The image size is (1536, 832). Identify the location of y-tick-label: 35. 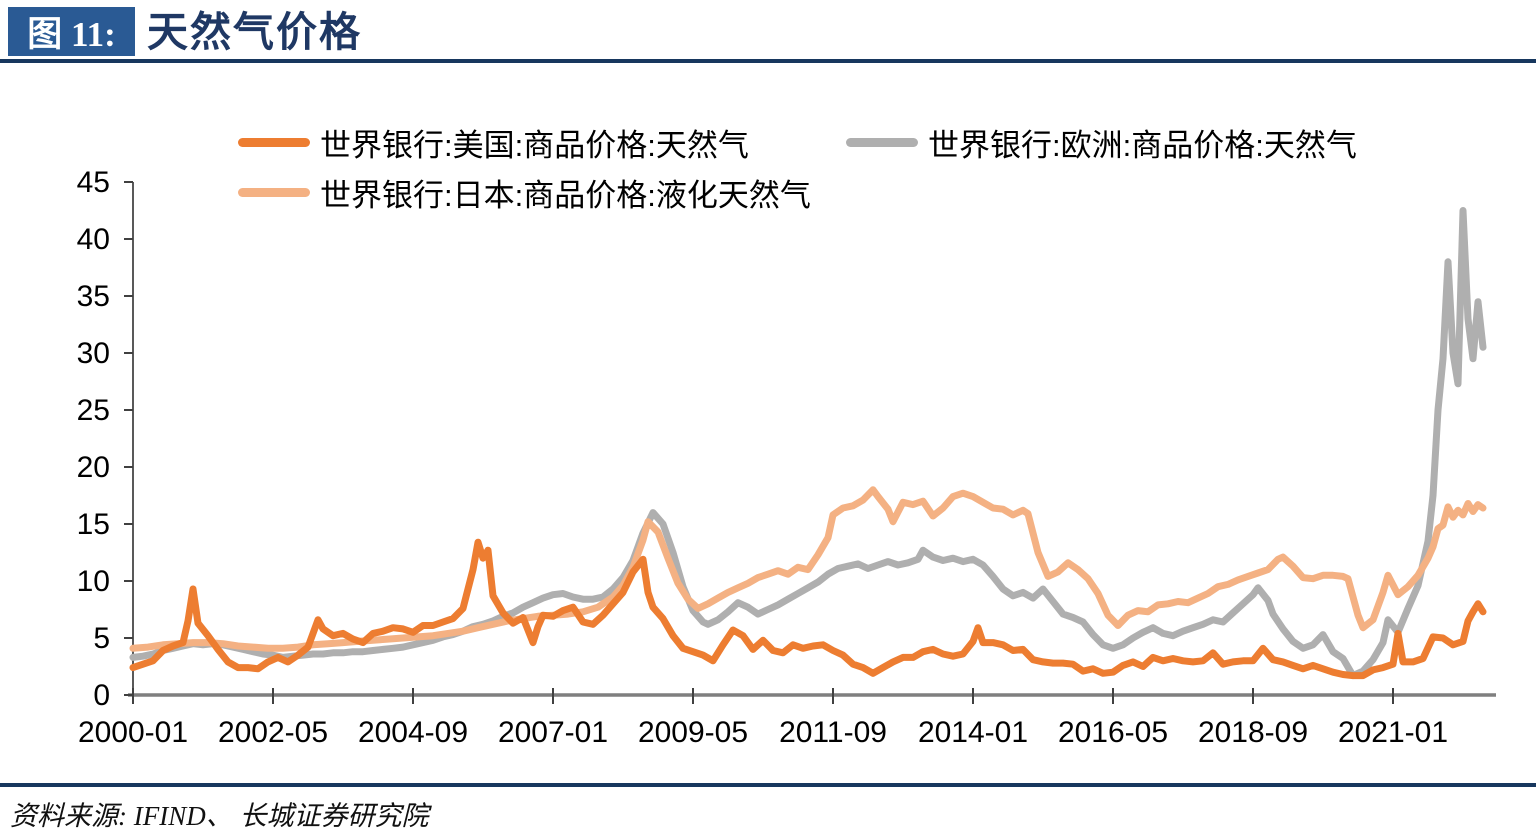
(93, 296).